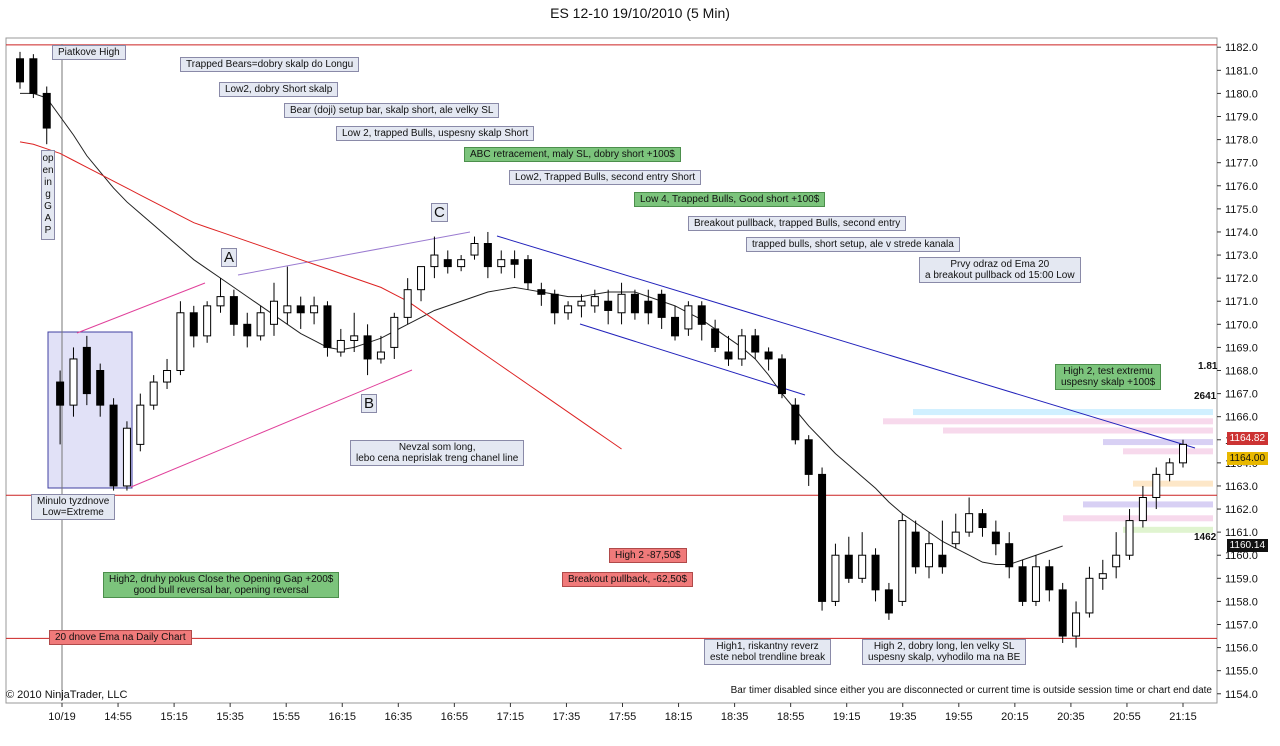 Image resolution: width=1280 pixels, height=746 pixels. I want to click on y-tick-label-1176: 1176.0, so click(1241, 187).